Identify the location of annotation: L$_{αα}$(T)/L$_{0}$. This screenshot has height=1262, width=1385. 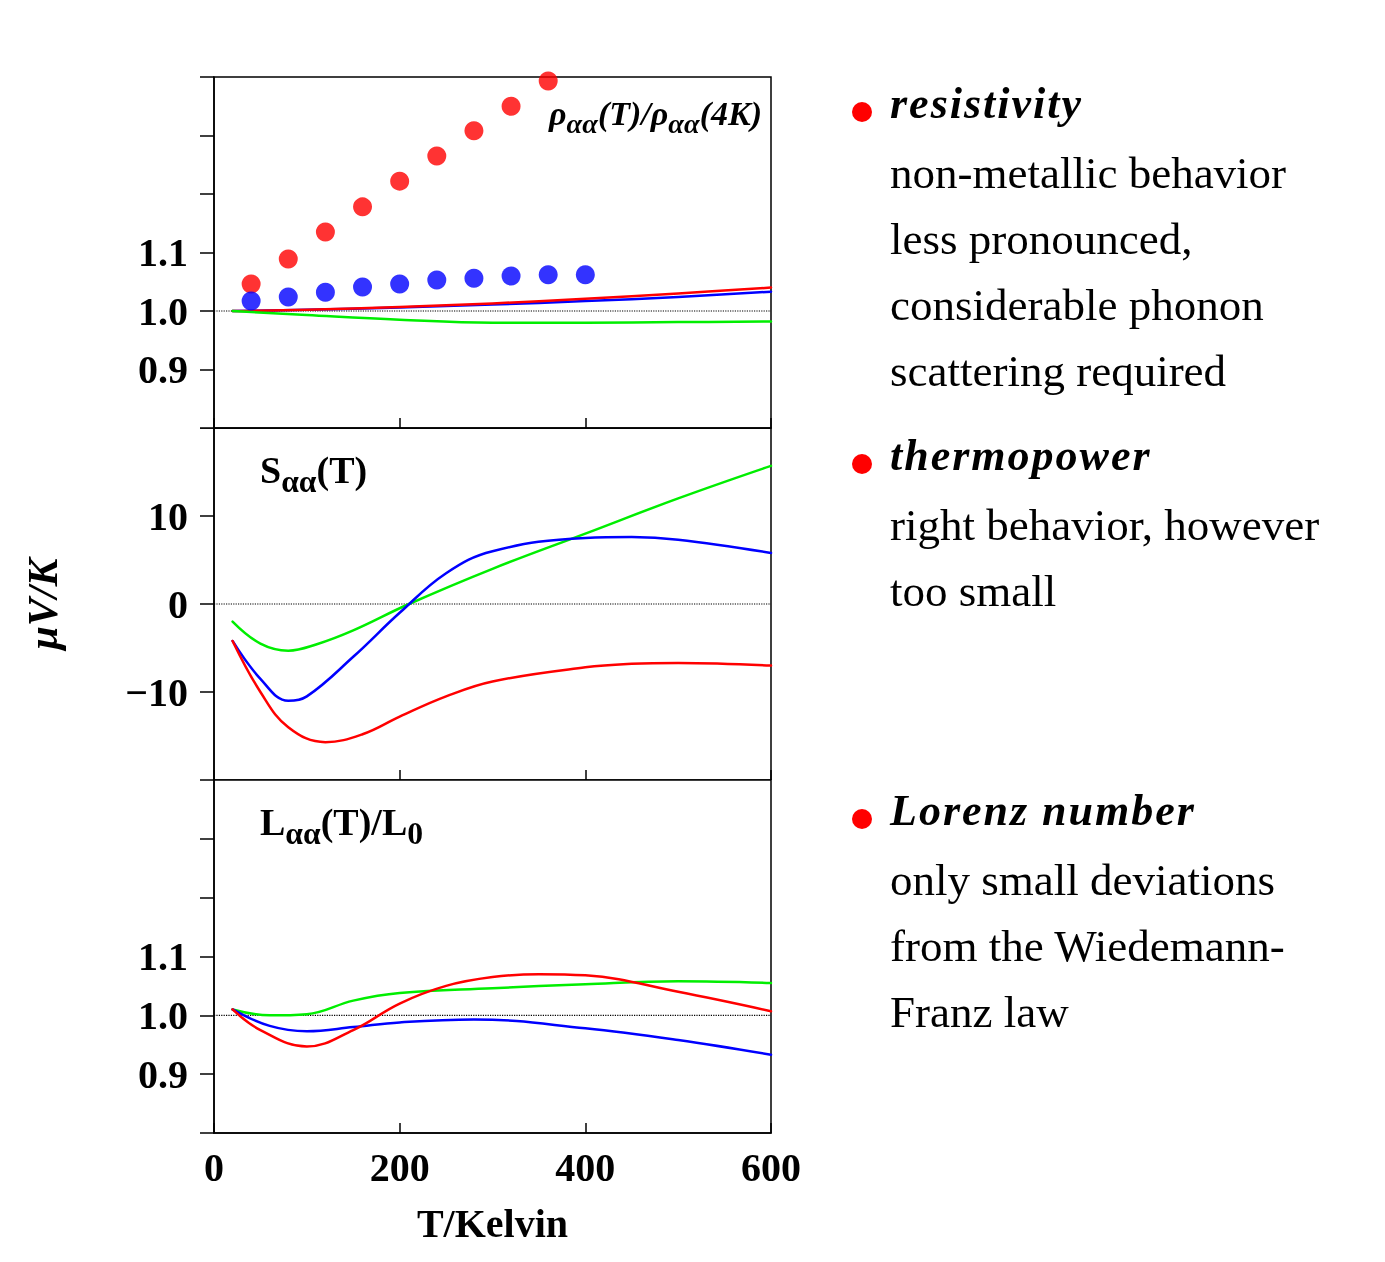
(342, 826).